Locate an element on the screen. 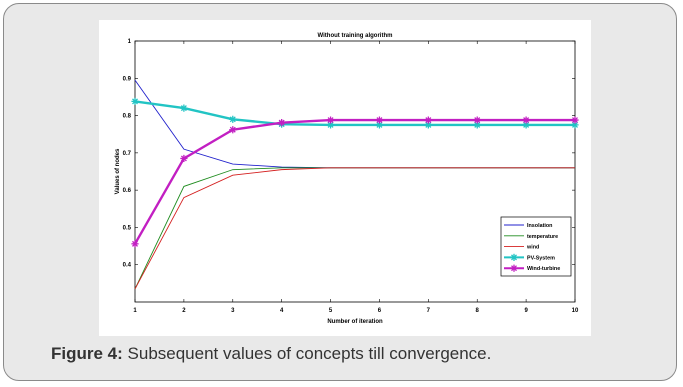  x-tick-label: 4 is located at coordinates (282, 311).